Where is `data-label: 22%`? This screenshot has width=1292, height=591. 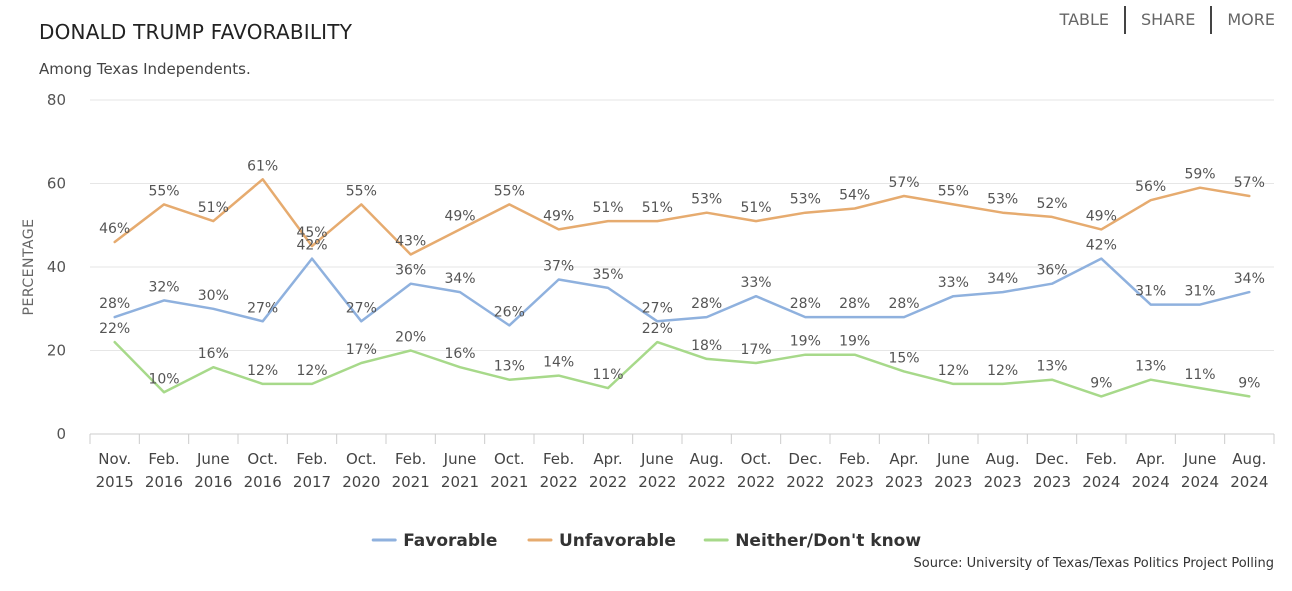 data-label: 22% is located at coordinates (657, 329).